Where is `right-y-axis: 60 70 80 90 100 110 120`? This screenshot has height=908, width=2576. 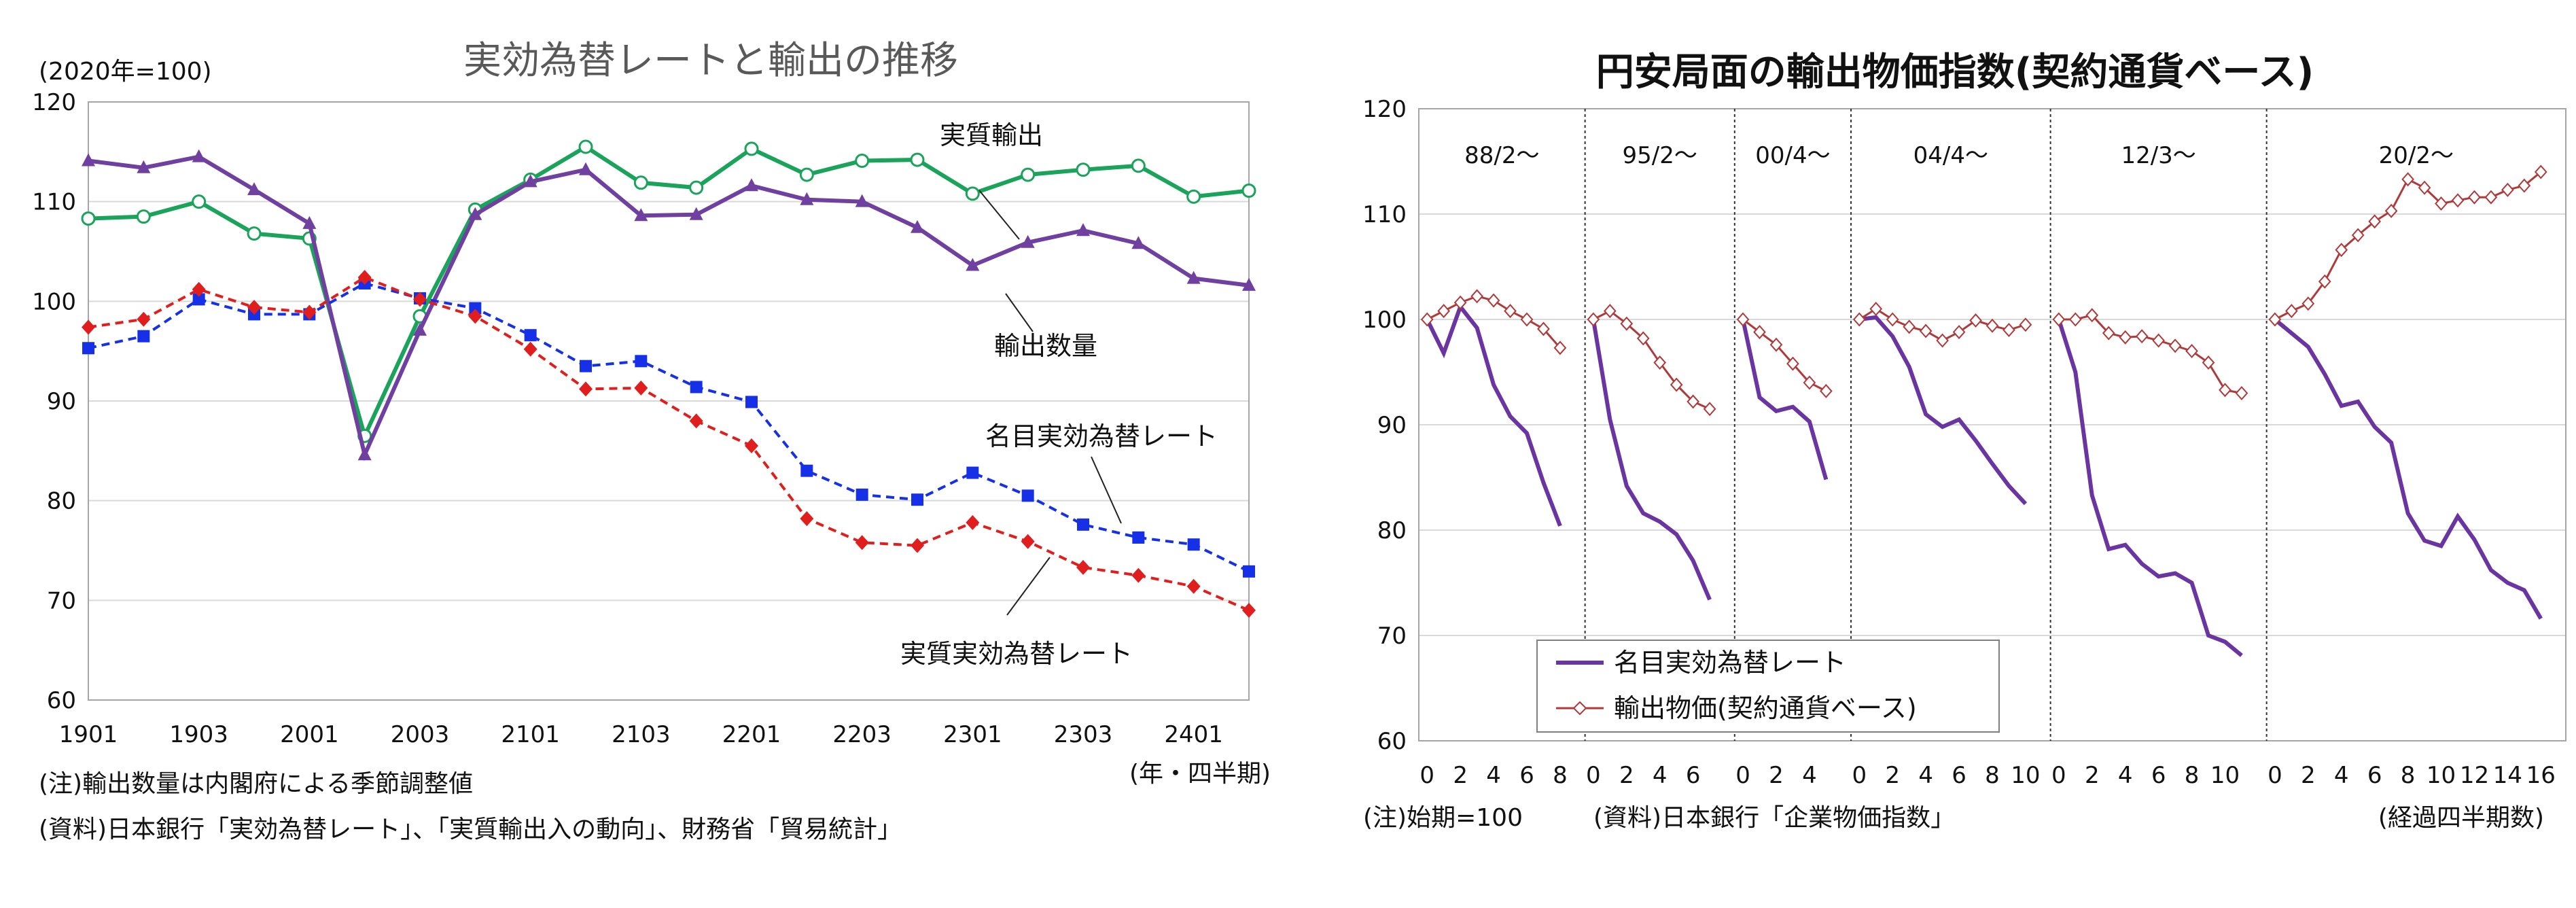 right-y-axis: 60 70 80 90 100 110 120 is located at coordinates (1384, 426).